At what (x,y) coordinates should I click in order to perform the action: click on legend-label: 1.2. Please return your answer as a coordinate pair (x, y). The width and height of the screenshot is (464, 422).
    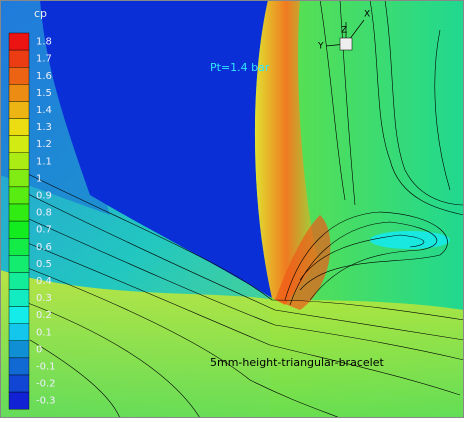
    Looking at the image, I should click on (44, 144).